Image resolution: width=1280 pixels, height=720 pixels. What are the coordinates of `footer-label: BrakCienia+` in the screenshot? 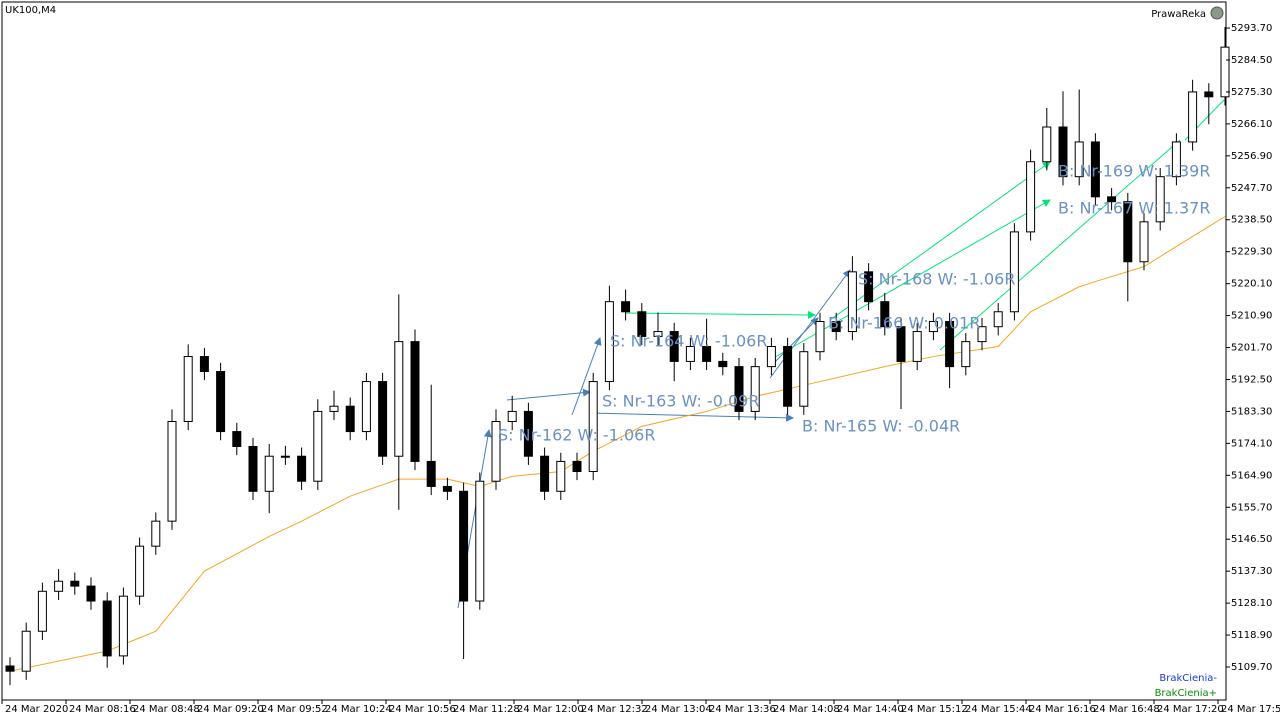 It's located at (1186, 693).